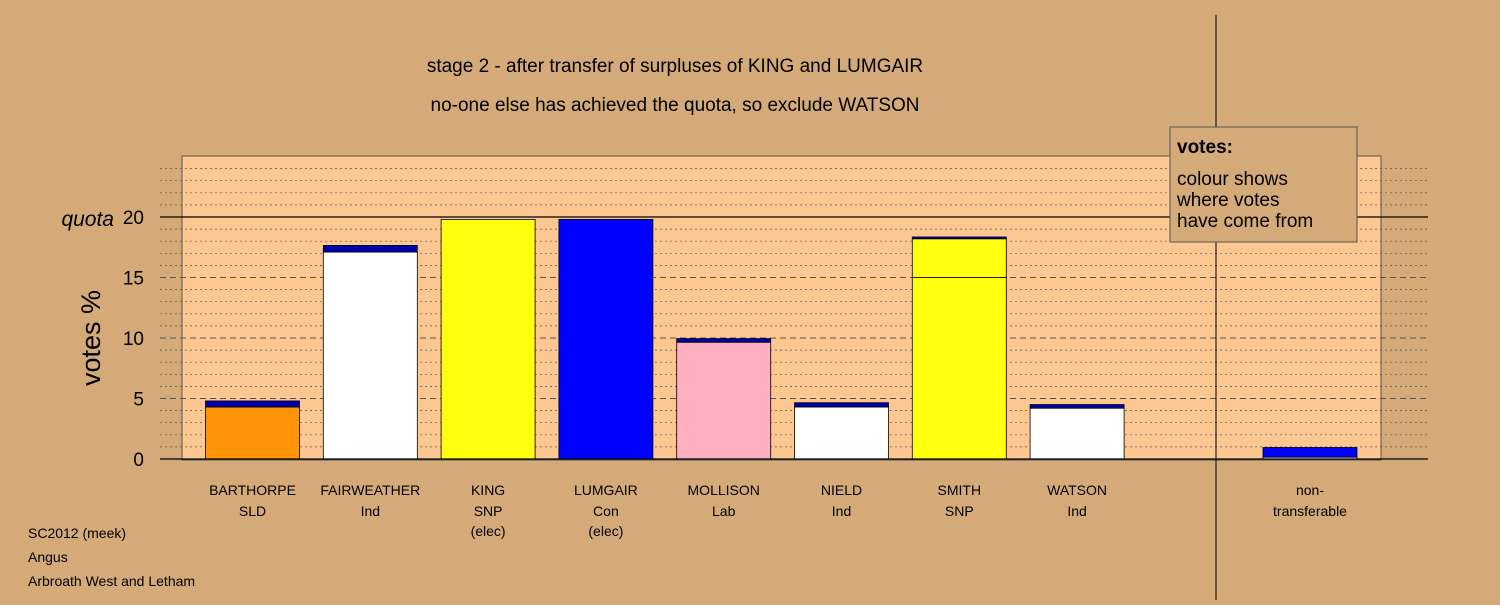  What do you see at coordinates (91, 338) in the screenshot?
I see `y-axis-label: votes %` at bounding box center [91, 338].